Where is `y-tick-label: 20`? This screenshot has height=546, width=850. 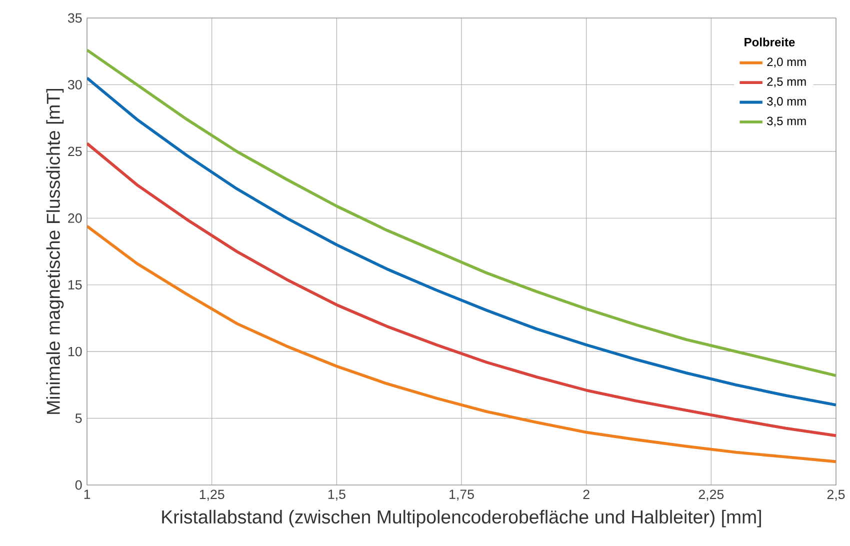
y-tick-label: 20 is located at coordinates (75, 218).